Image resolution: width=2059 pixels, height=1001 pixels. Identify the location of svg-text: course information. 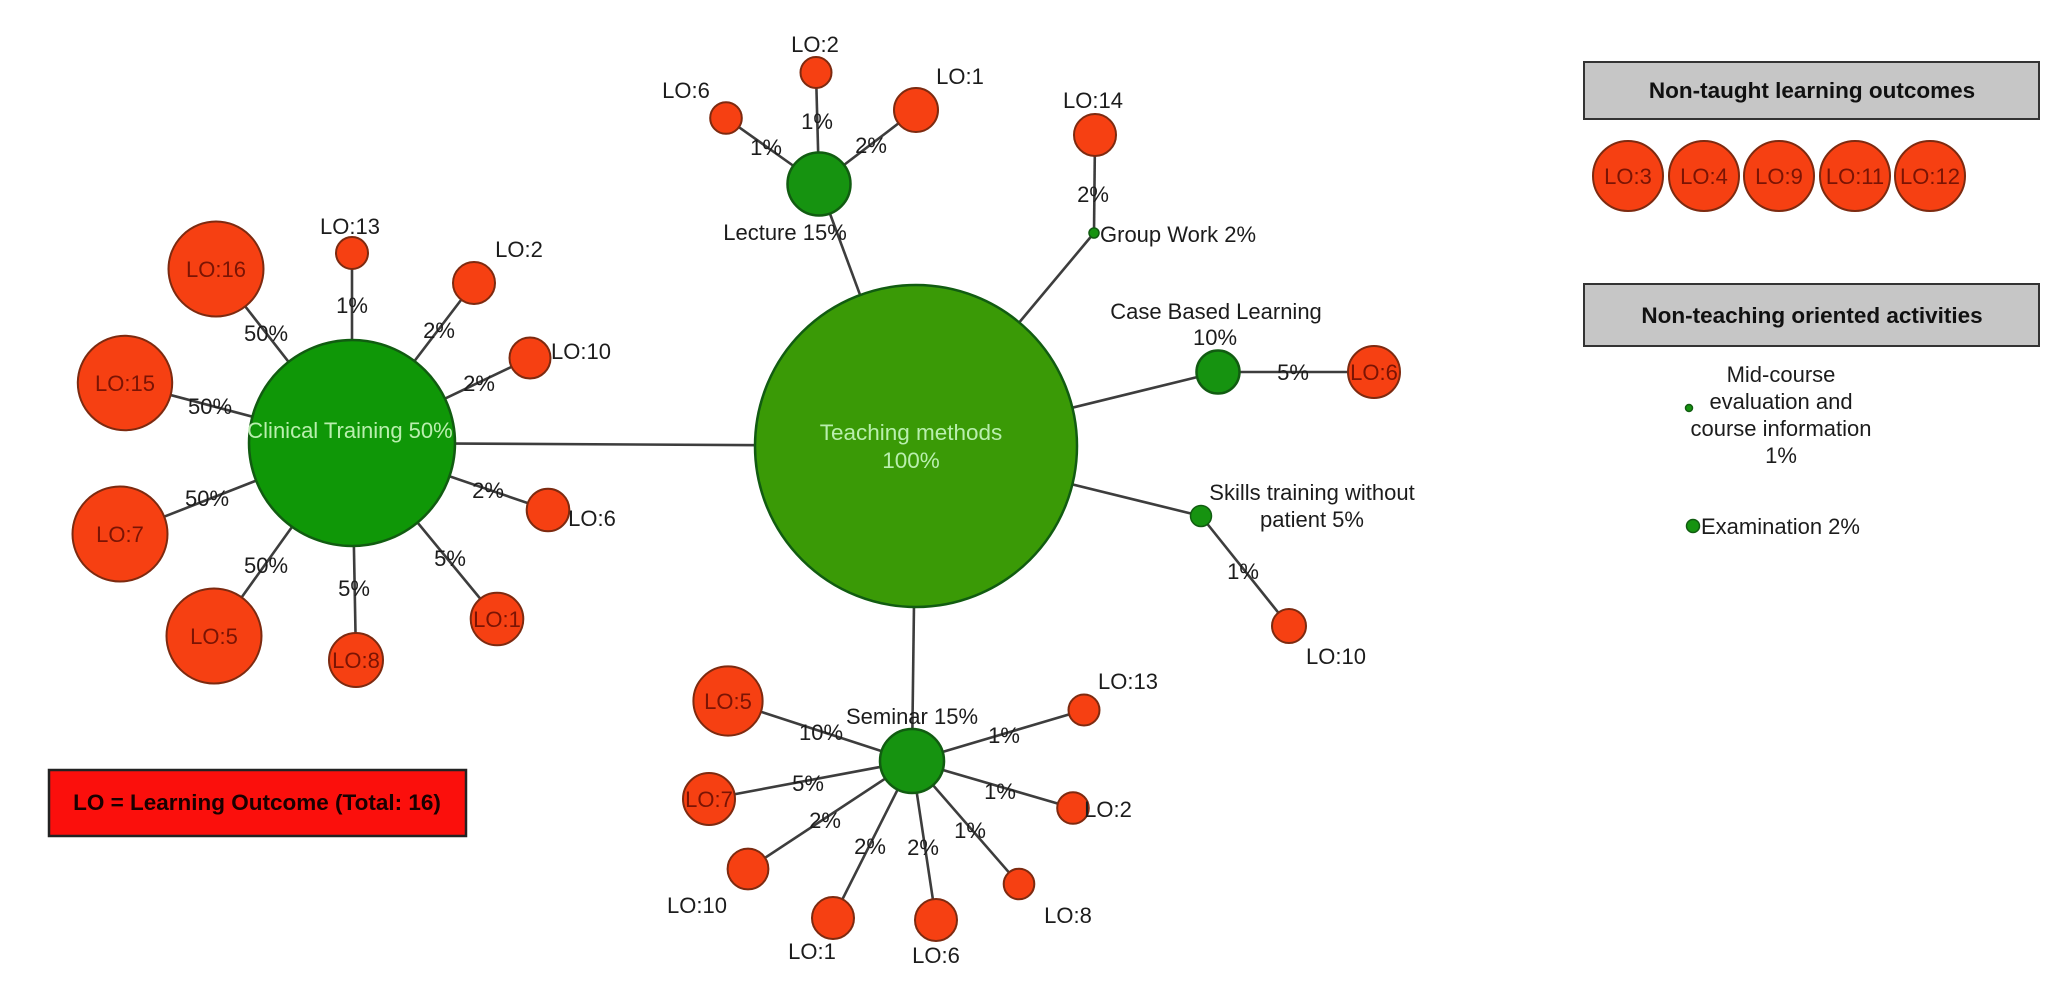
(1781, 428).